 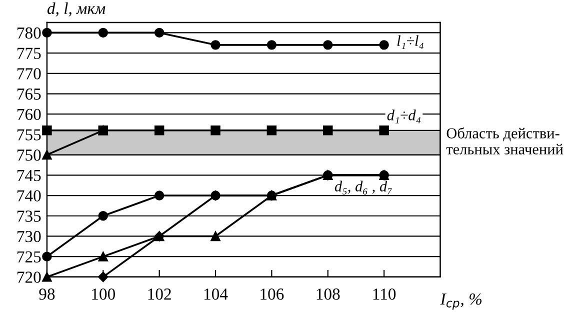 I want to click on y-tick-label: 725, so click(x=29, y=257).